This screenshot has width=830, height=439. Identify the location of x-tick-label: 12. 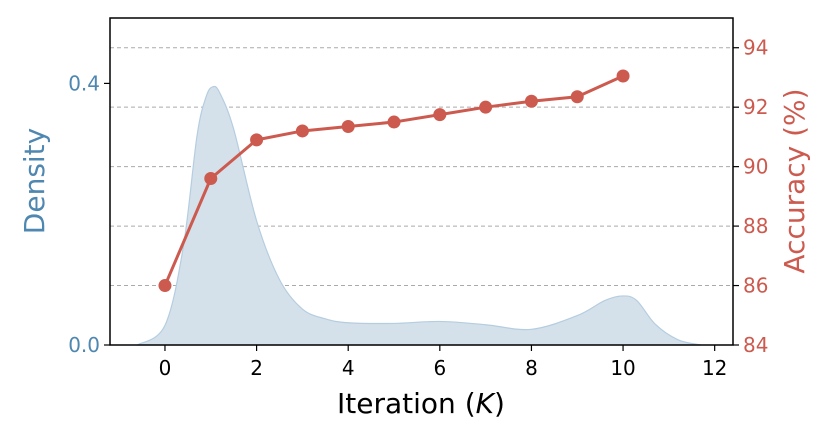
(714, 368).